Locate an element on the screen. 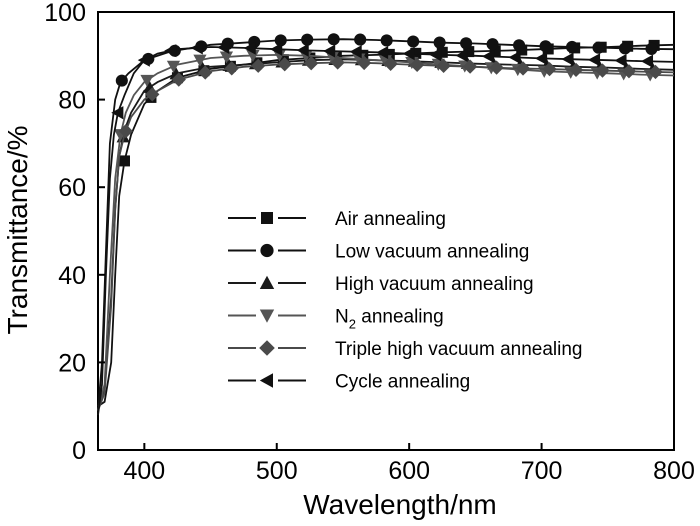 This screenshot has height=526, width=700. legend-label: Air annealing is located at coordinates (390, 219).